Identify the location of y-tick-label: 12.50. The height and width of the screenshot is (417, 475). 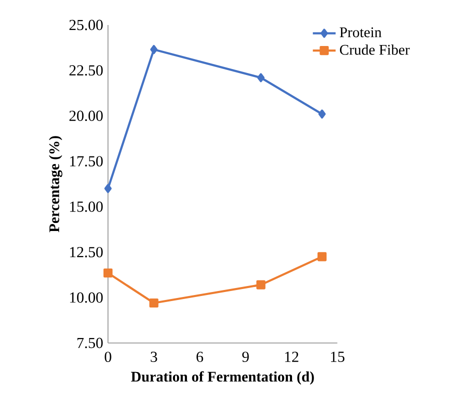
(86, 252).